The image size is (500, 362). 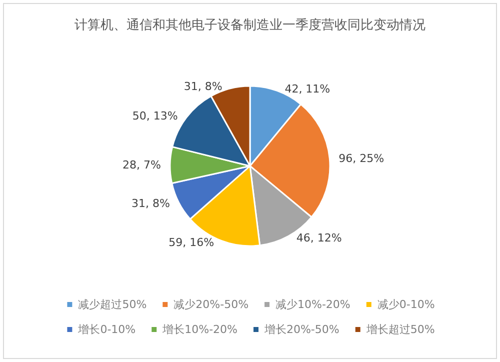 What do you see at coordinates (200, 329) in the screenshot?
I see `legend-label: 增长10%-20%` at bounding box center [200, 329].